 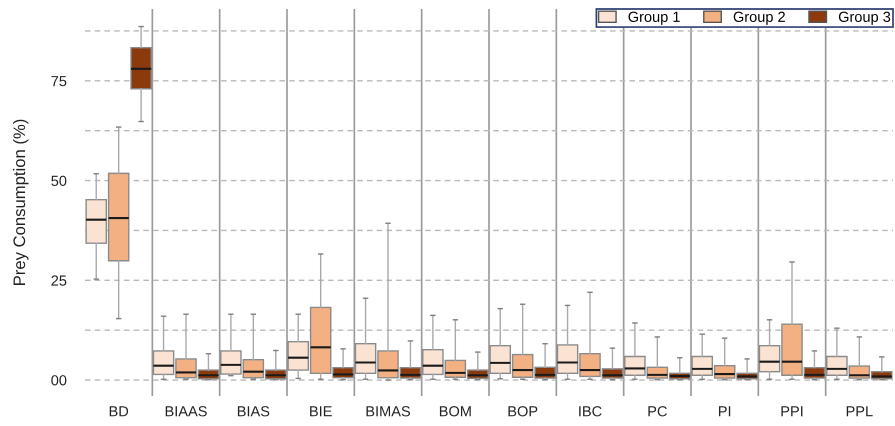 What do you see at coordinates (759, 18) in the screenshot?
I see `legend-label: Group 2` at bounding box center [759, 18].